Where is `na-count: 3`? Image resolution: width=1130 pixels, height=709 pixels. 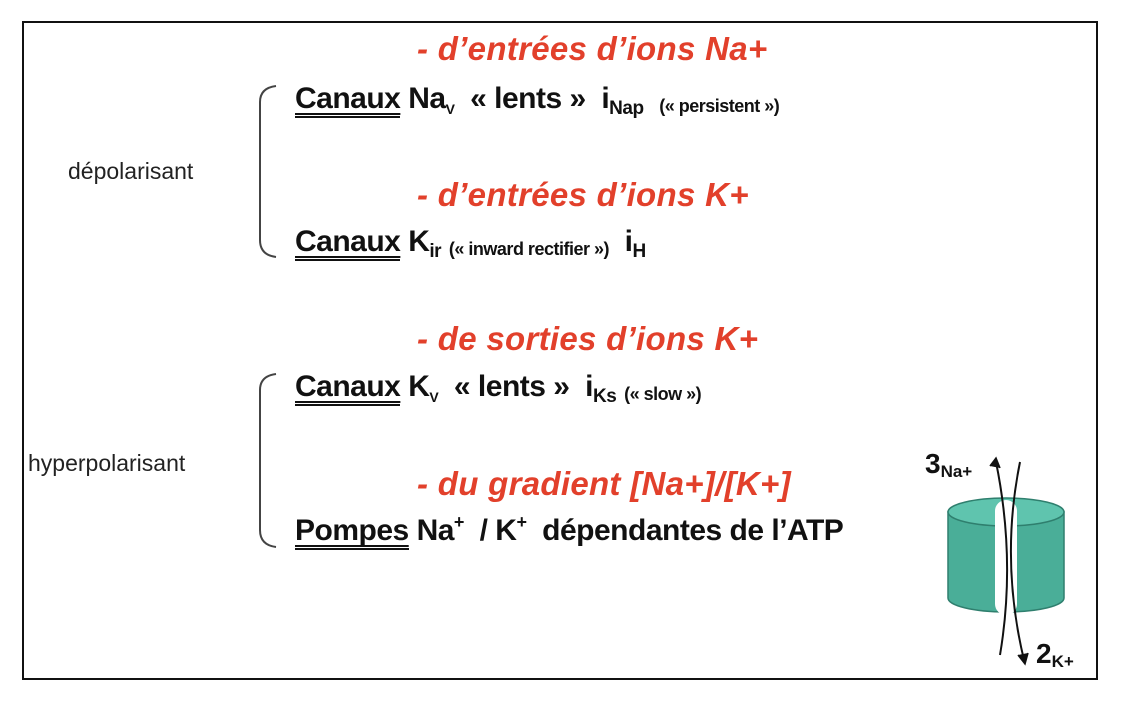
na-count: 3 is located at coordinates (933, 463).